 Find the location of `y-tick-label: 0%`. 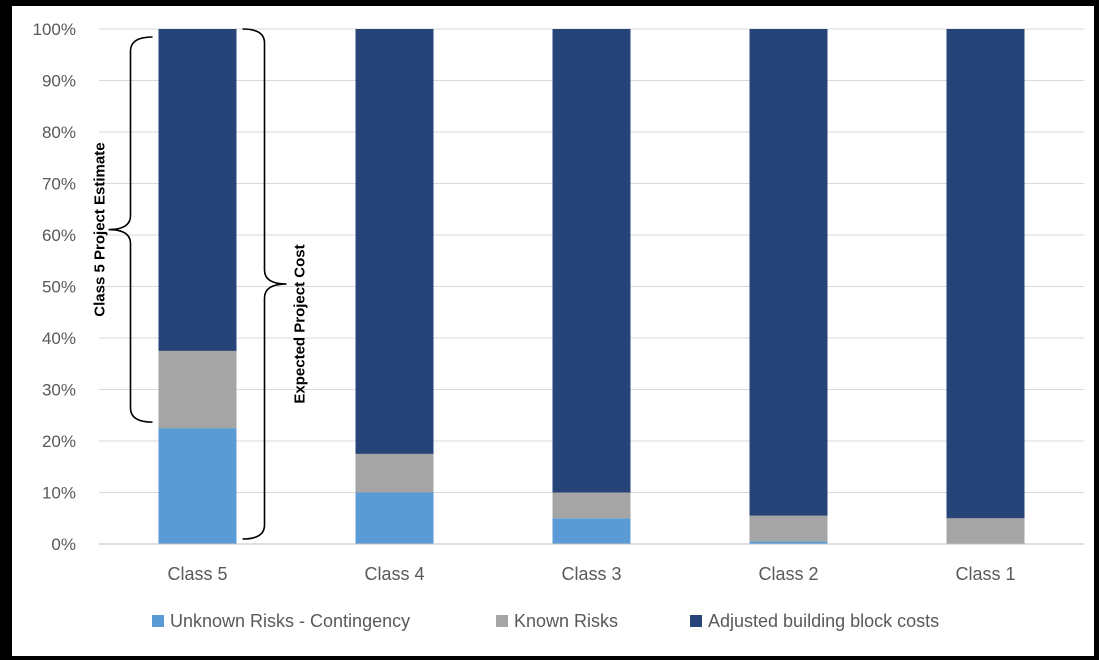

y-tick-label: 0% is located at coordinates (63, 544).